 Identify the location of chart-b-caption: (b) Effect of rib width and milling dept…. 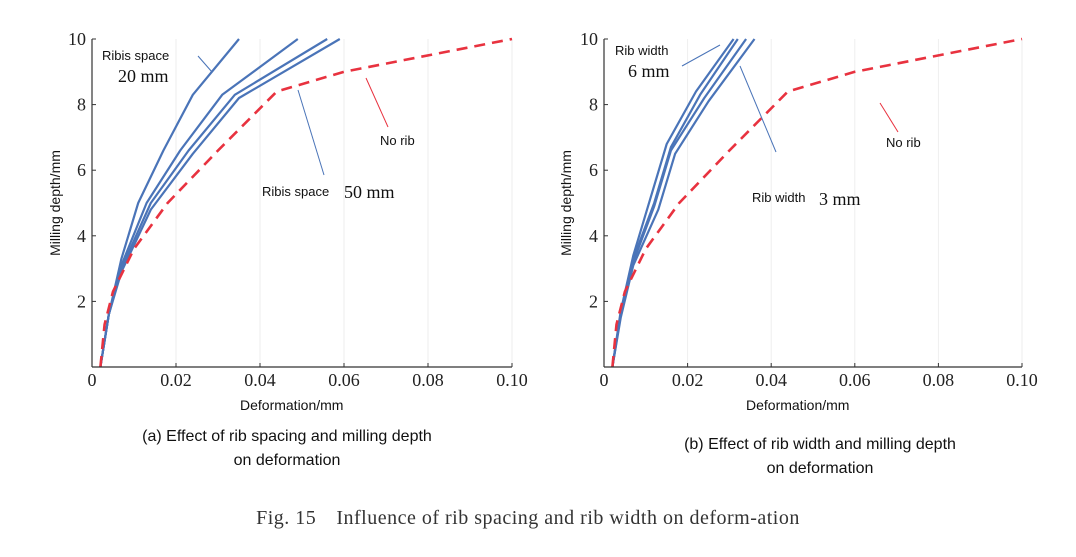
(820, 457).